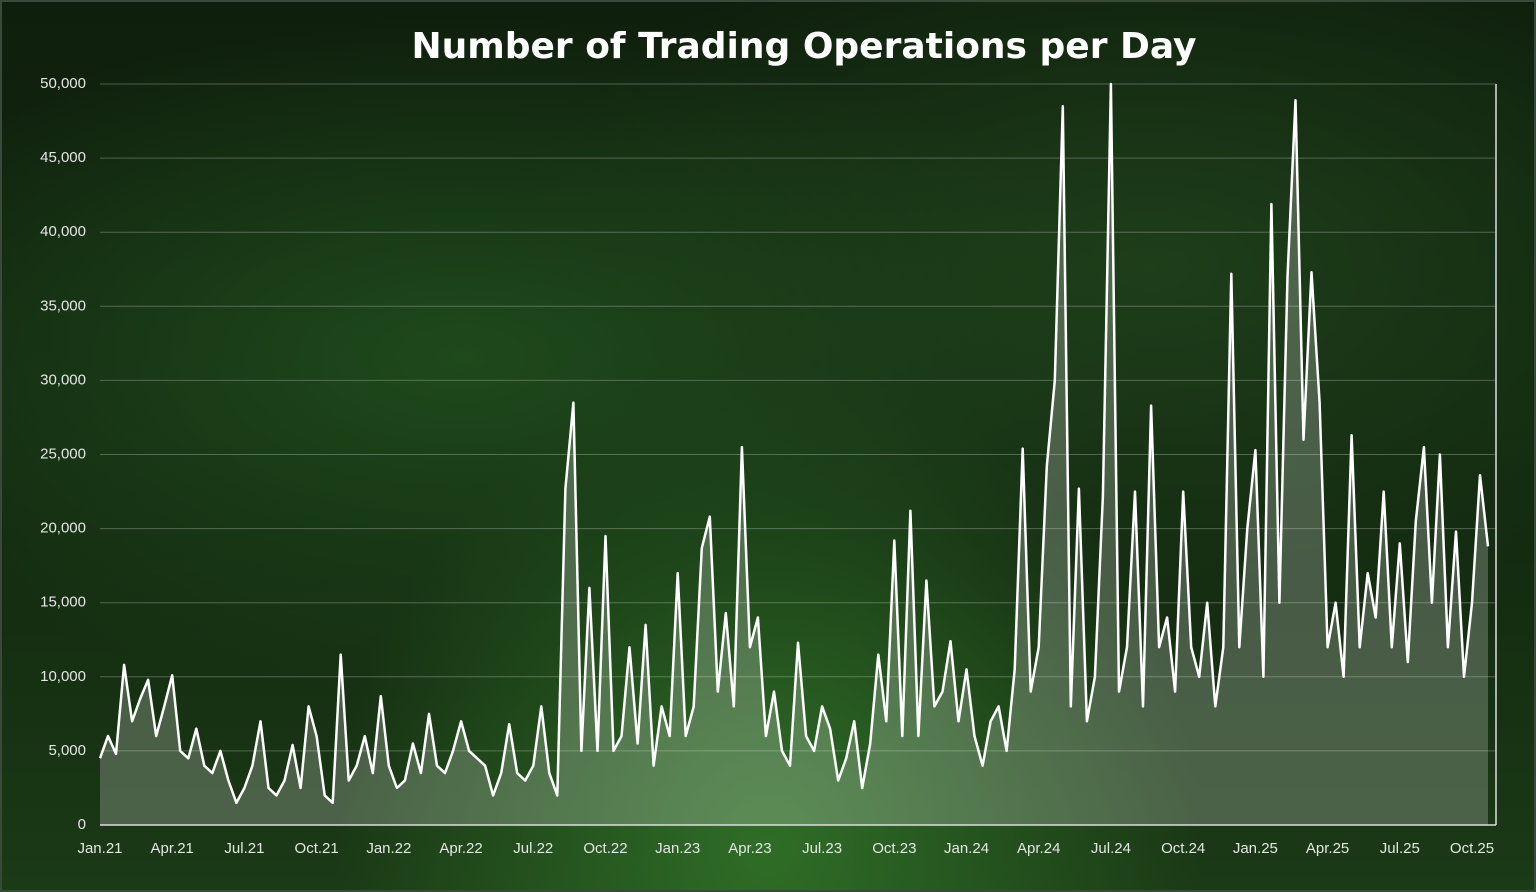  What do you see at coordinates (82, 824) in the screenshot?
I see `y-tick-label: 0` at bounding box center [82, 824].